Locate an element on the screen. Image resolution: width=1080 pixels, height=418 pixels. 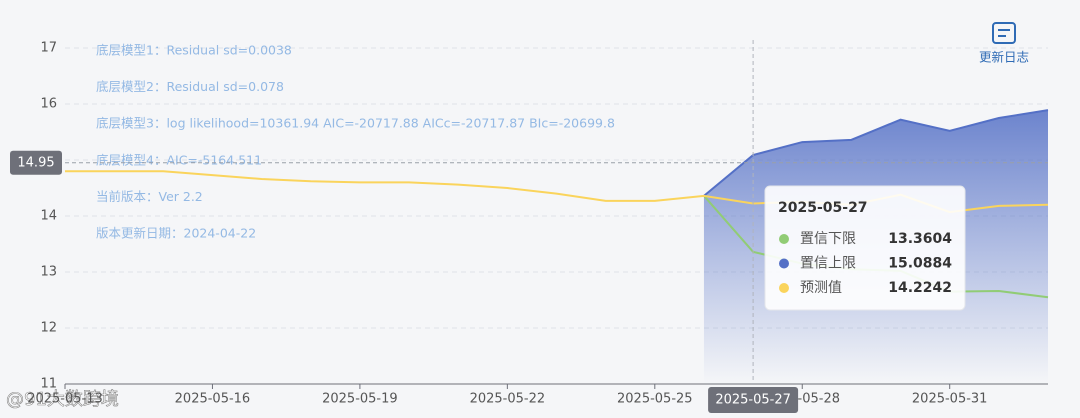
y-tick-label: 11 is located at coordinates (48, 384).